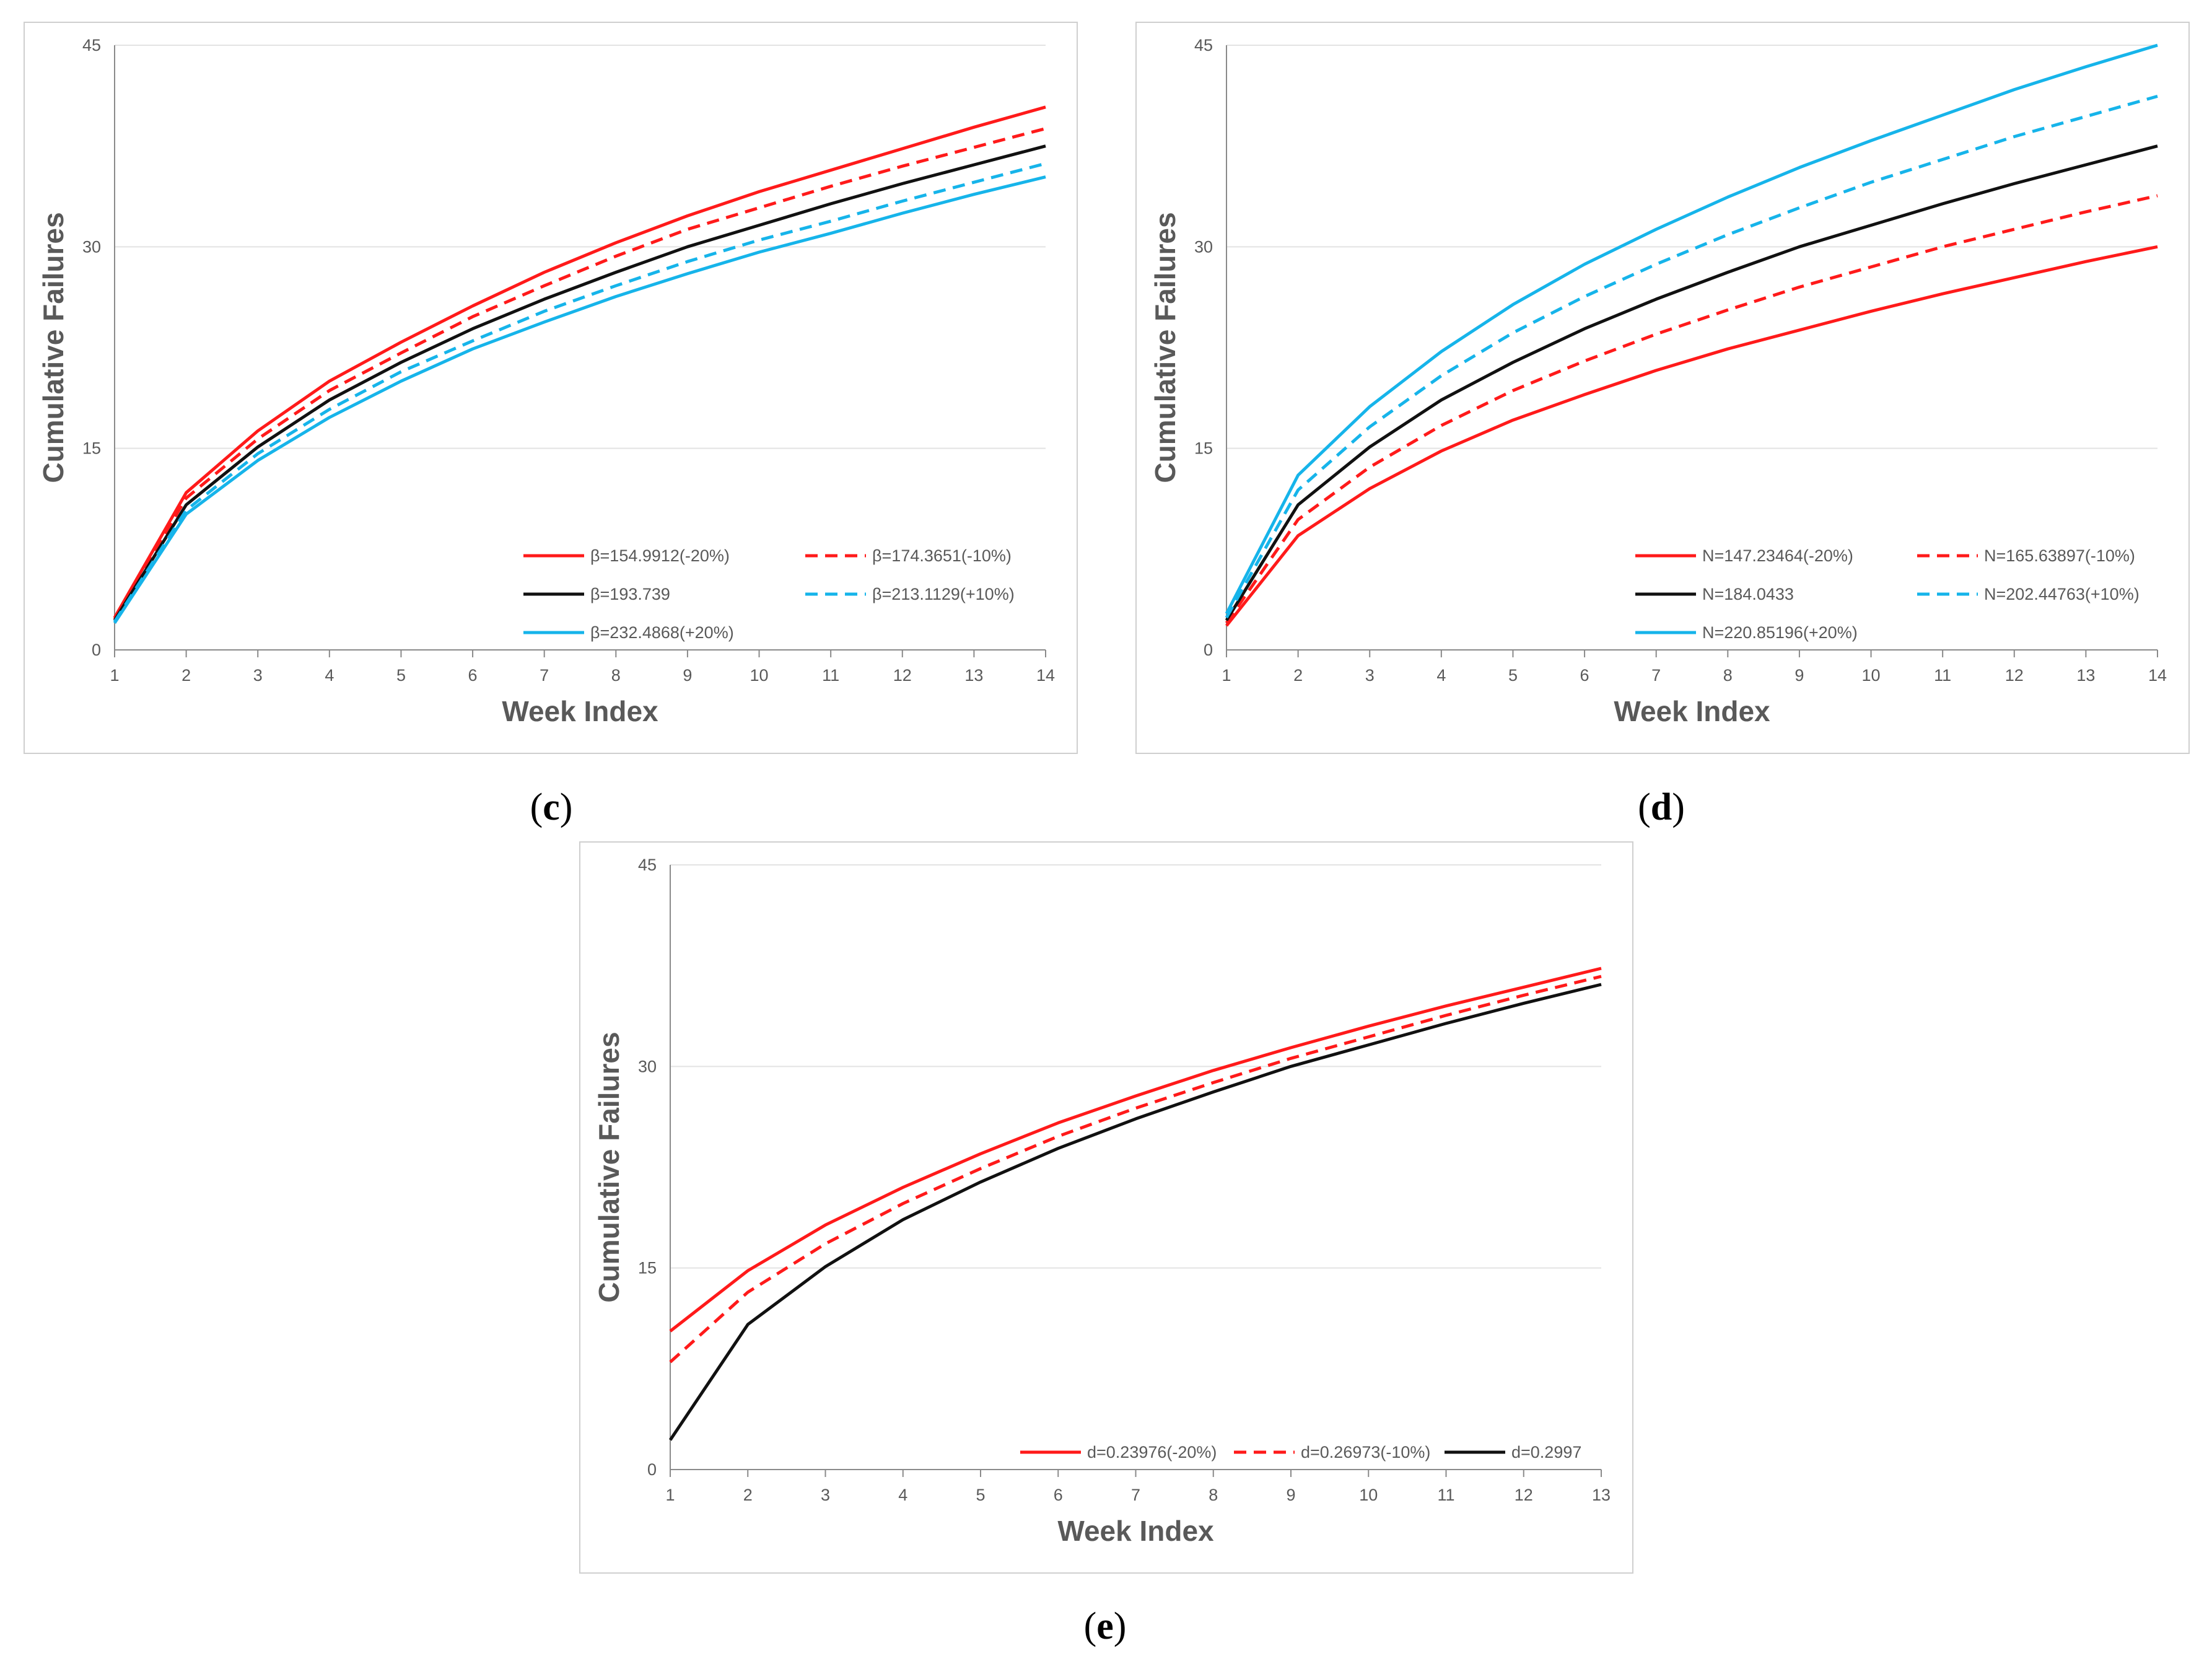  What do you see at coordinates (92, 246) in the screenshot?
I see `y-tick-label-c-2: 30` at bounding box center [92, 246].